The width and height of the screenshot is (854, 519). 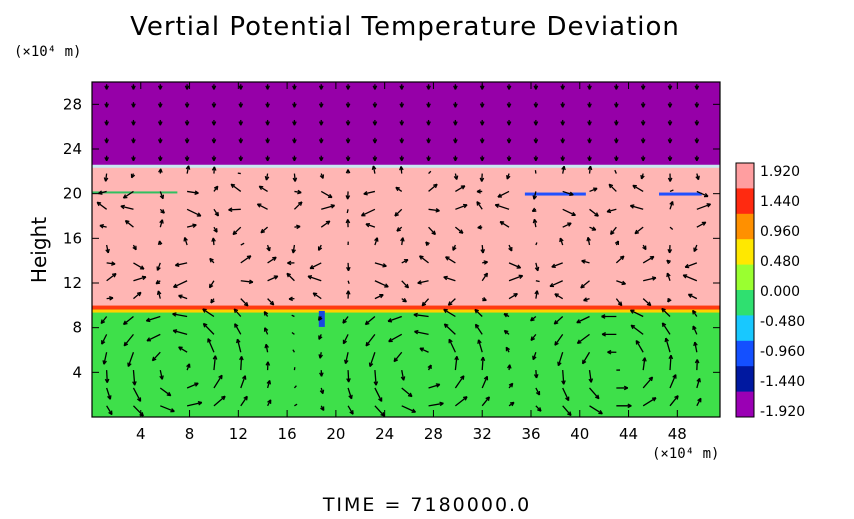 I want to click on x-tick-label: 16, so click(x=287, y=434).